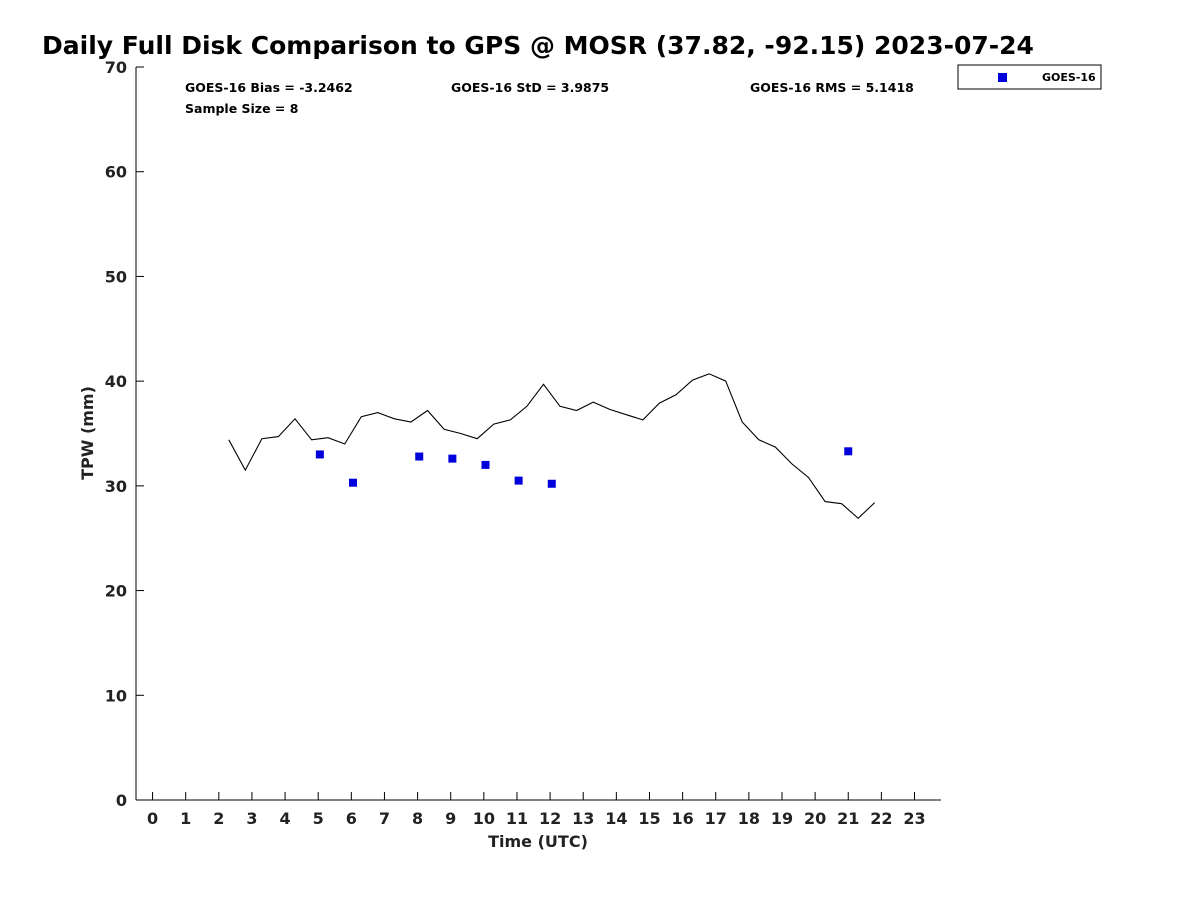 This screenshot has height=900, width=1200. I want to click on x-tick-label: 20, so click(815, 818).